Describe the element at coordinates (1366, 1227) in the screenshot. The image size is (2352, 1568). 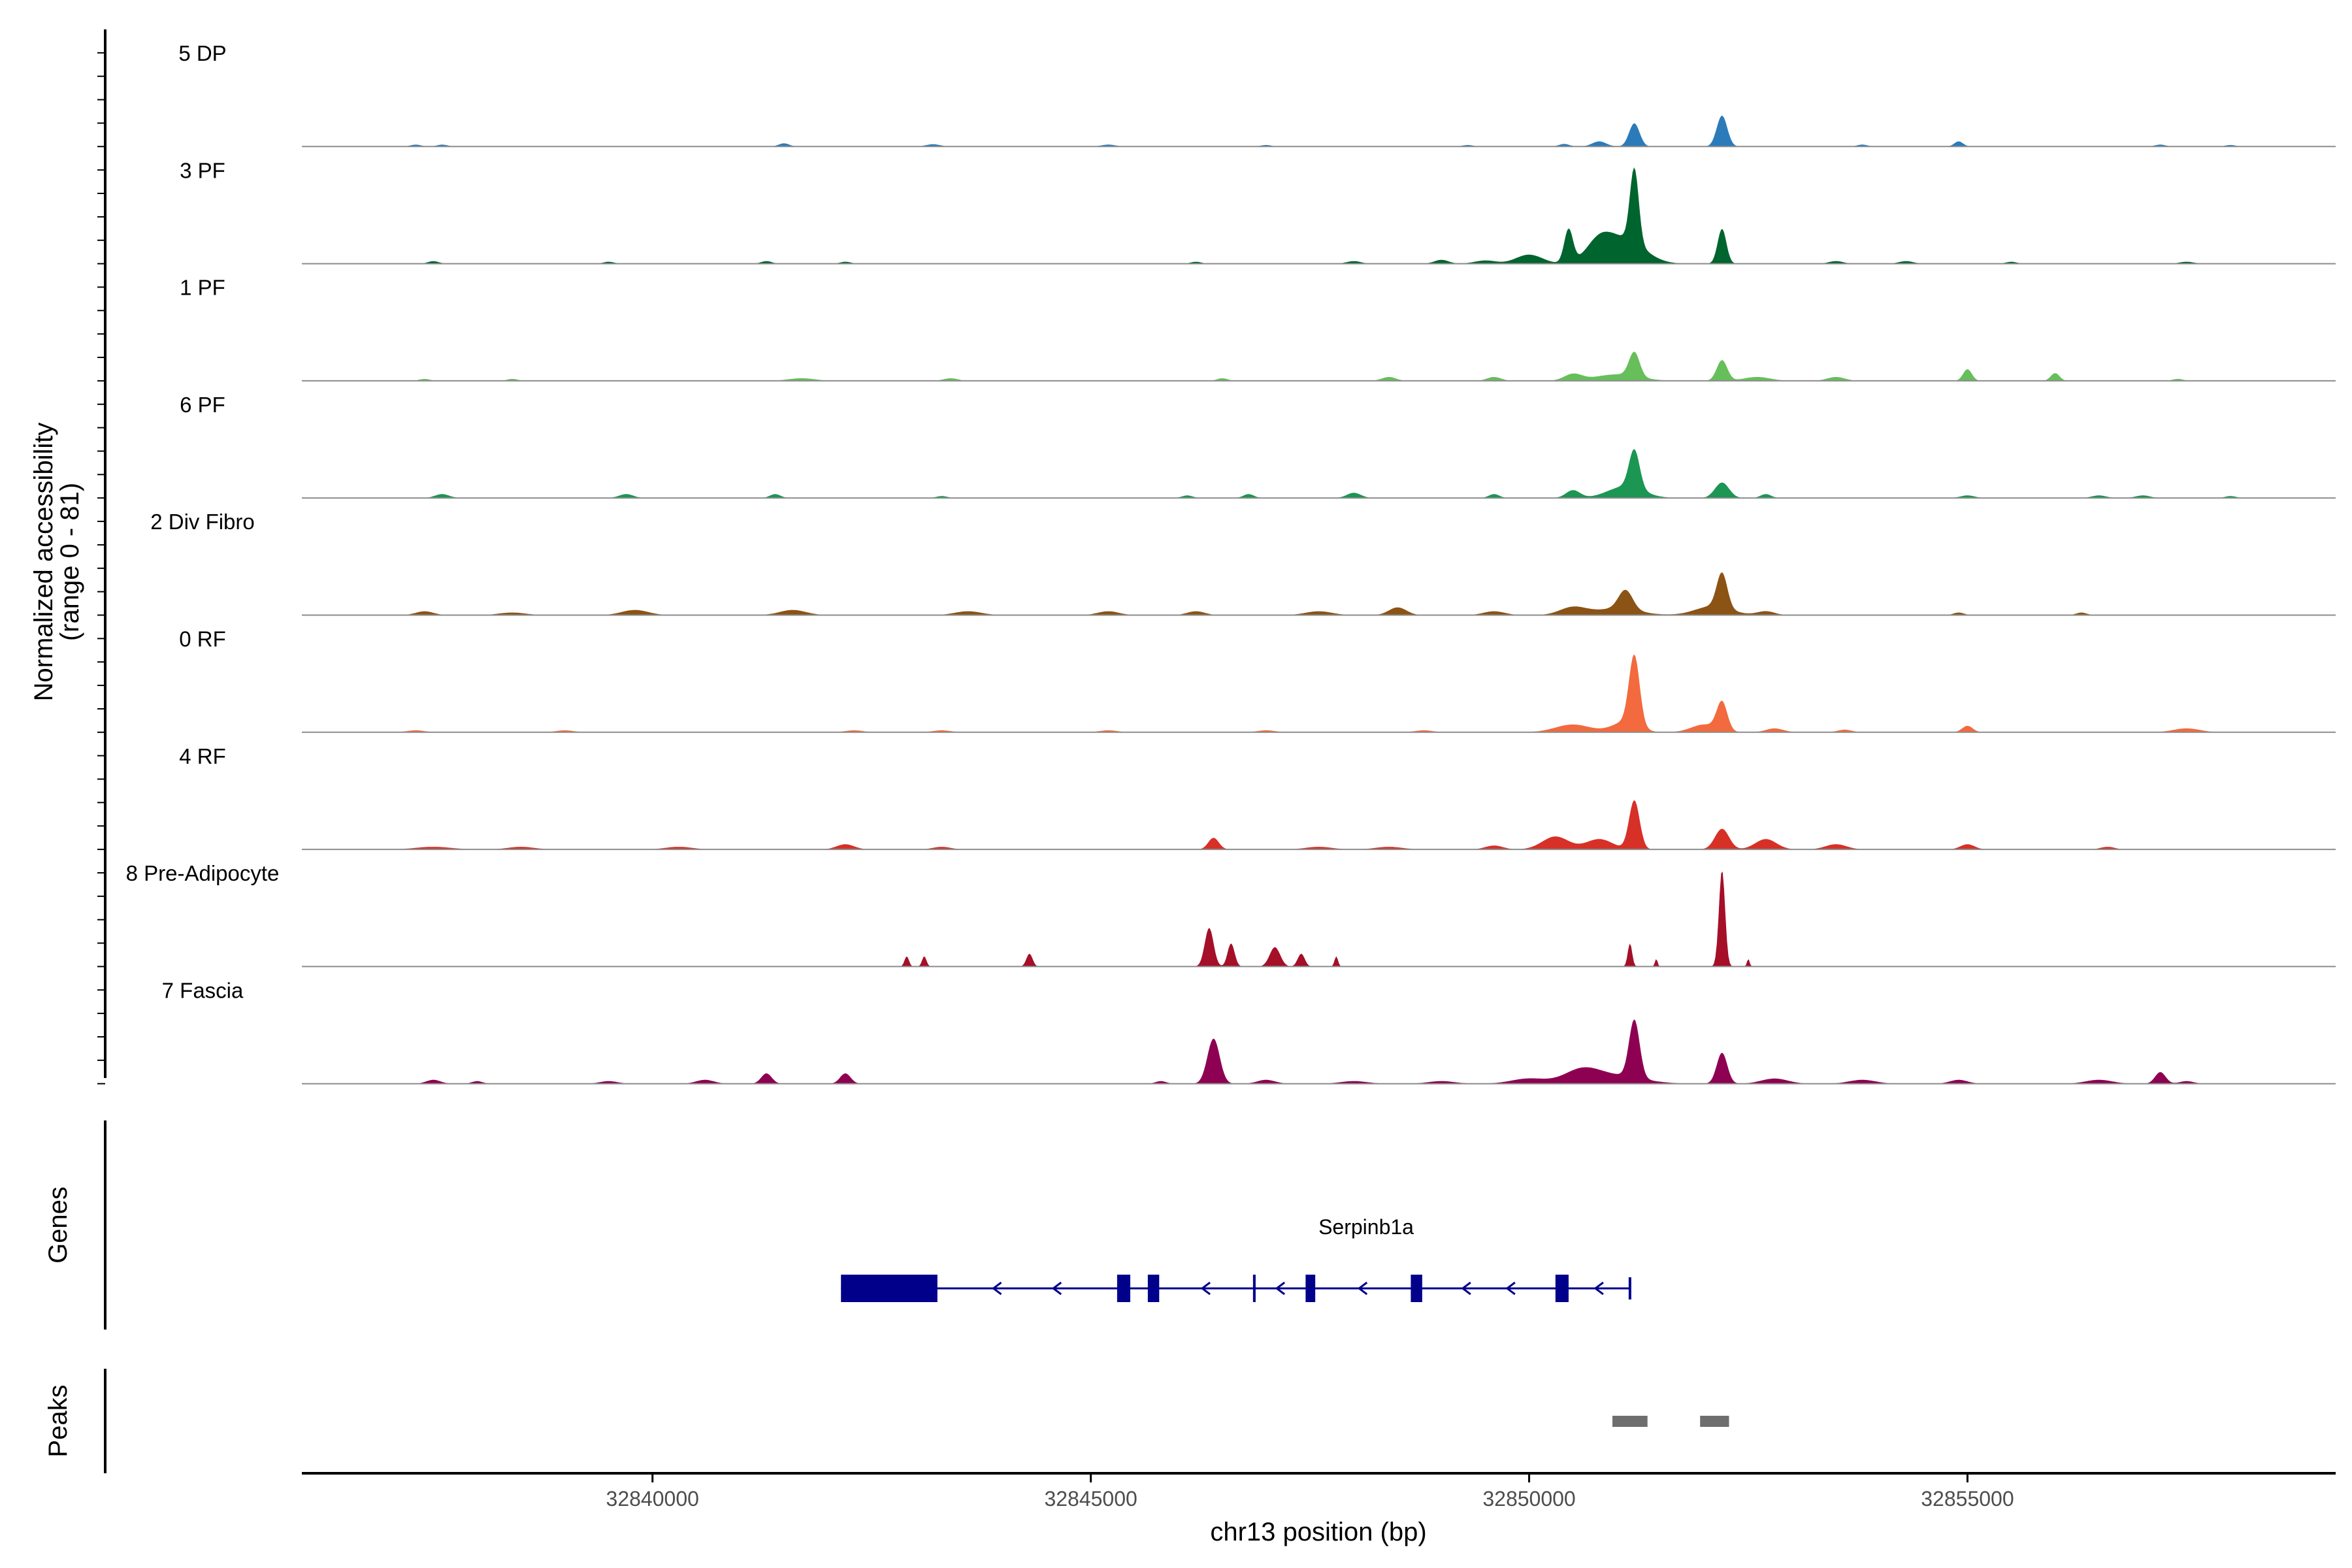
I see `gene-name: Serpinb1a` at that location.